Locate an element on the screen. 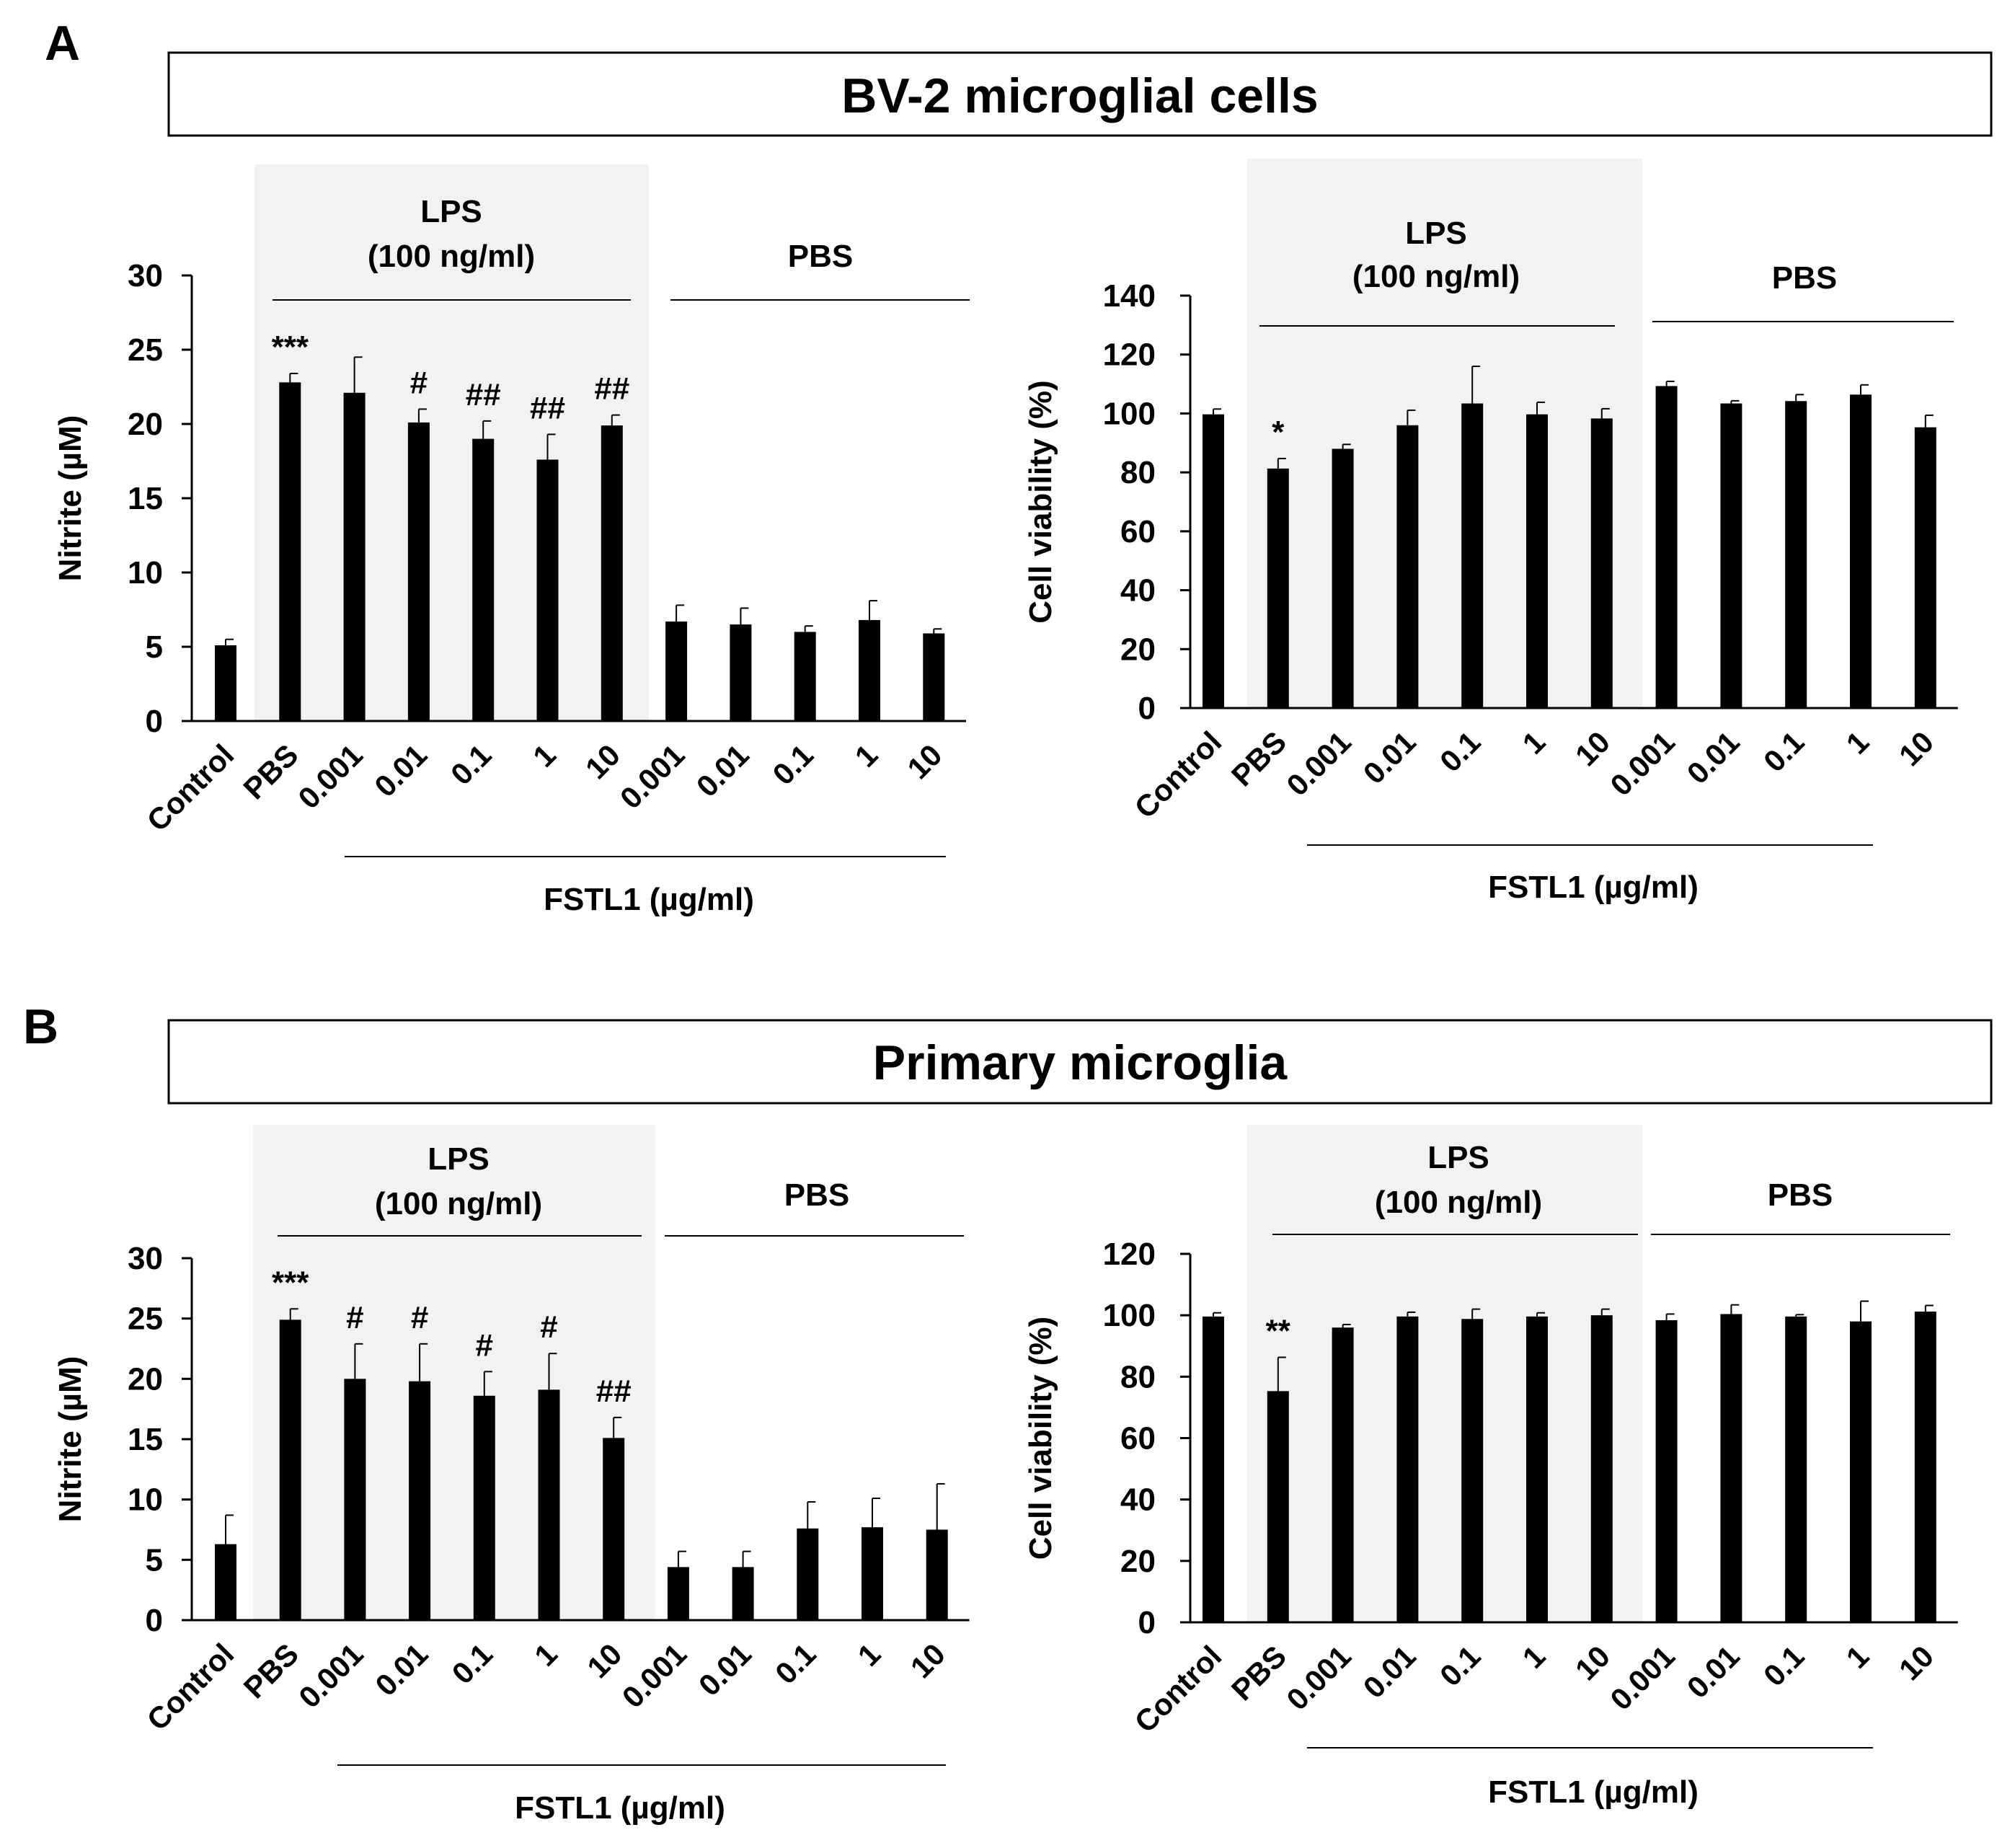  y-tick-label: 100 is located at coordinates (1129, 413).